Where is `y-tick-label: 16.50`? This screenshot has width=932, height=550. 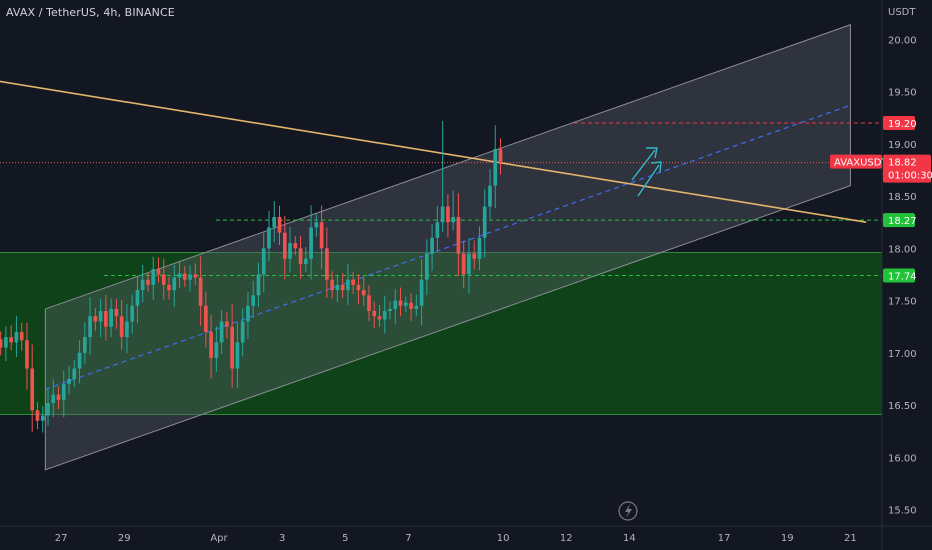
y-tick-label: 16.50 is located at coordinates (902, 406).